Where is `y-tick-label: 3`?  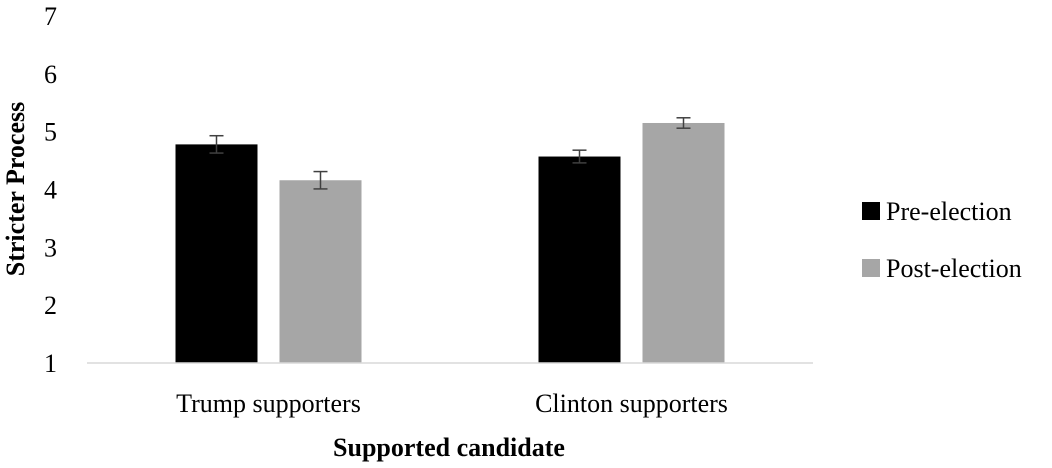 y-tick-label: 3 is located at coordinates (50, 247).